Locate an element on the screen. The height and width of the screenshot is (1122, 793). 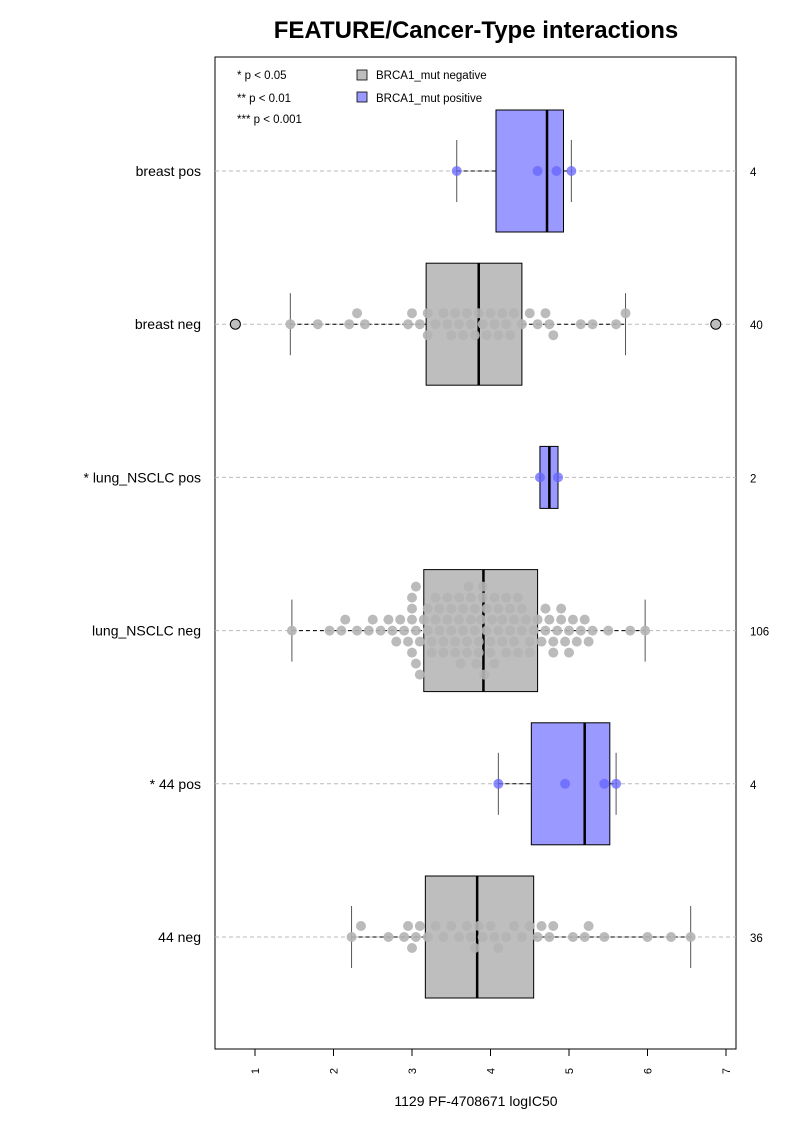
x-tick-label: 2 is located at coordinates (335, 1071).